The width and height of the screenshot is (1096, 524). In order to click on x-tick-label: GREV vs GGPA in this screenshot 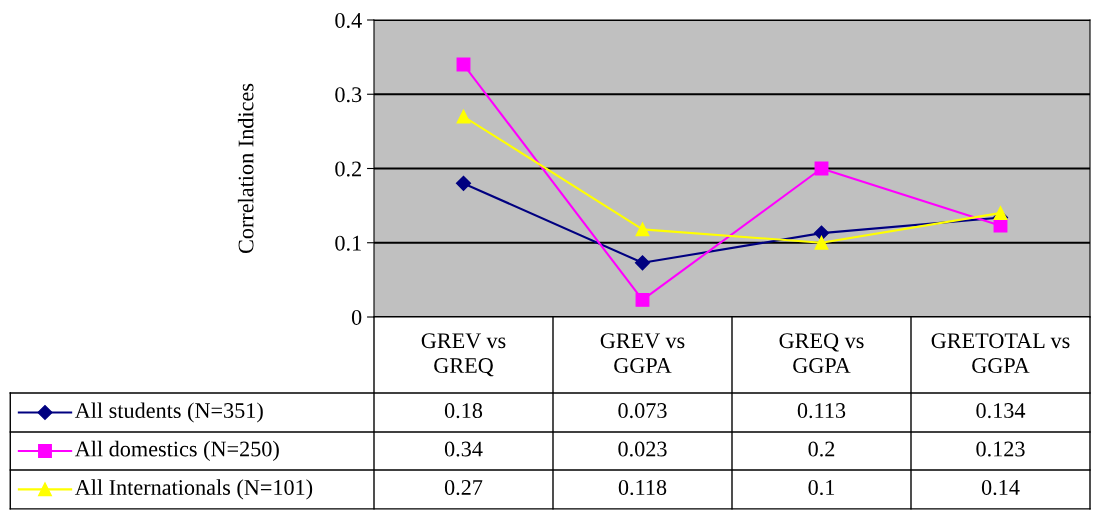, I will do `click(642, 353)`.